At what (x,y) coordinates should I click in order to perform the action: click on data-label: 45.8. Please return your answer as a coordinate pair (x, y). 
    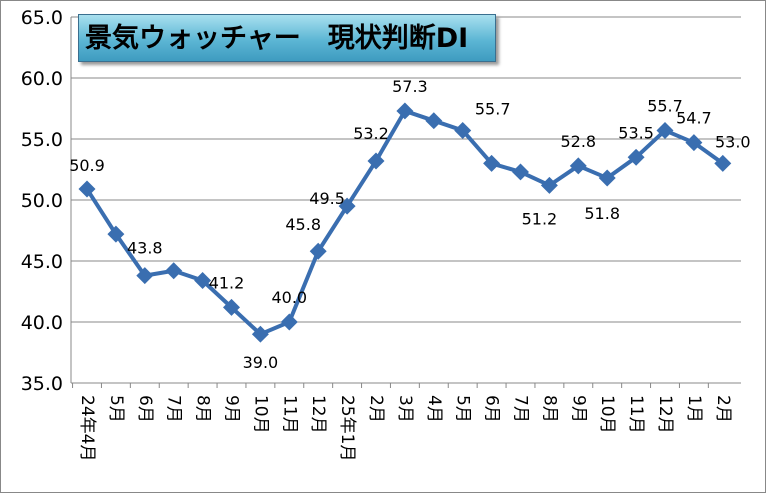
    Looking at the image, I should click on (303, 224).